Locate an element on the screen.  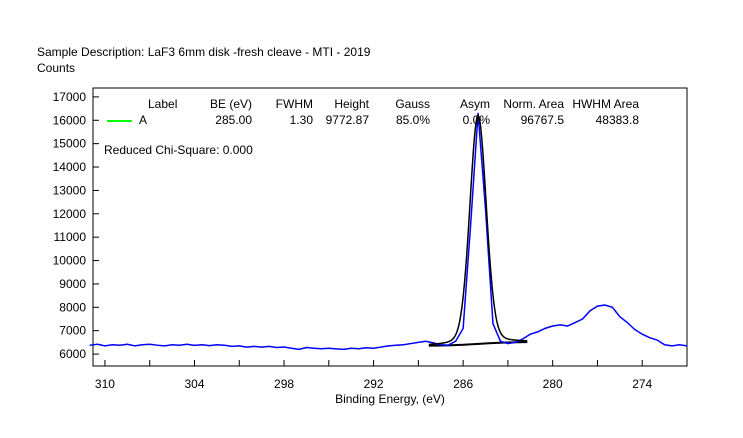
header-norm-area: Norm. Area is located at coordinates (533, 104).